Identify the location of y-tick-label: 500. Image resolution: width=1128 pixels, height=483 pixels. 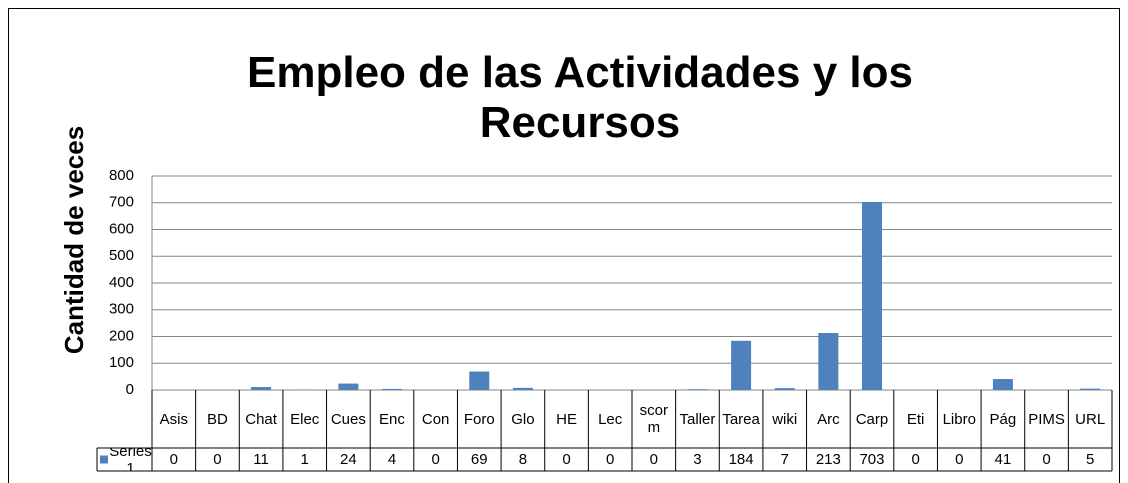
(121, 255).